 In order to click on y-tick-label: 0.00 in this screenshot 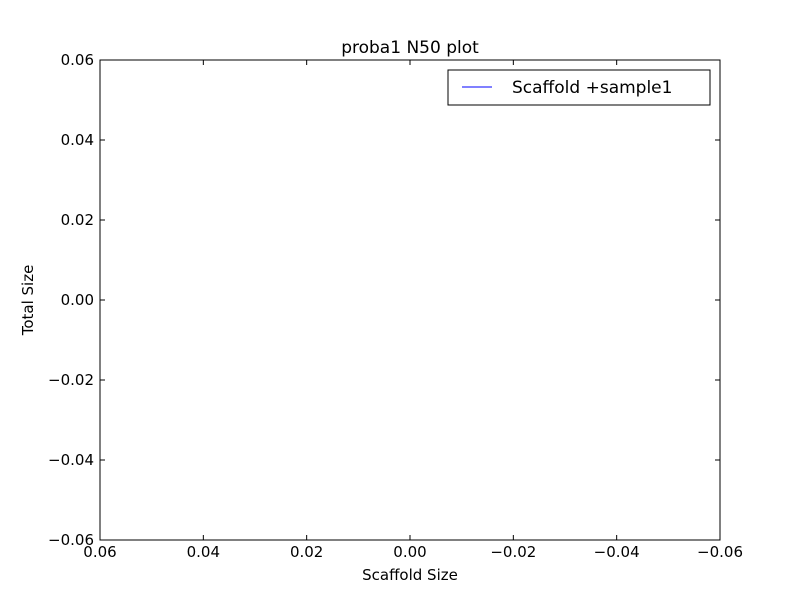, I will do `click(77, 300)`.